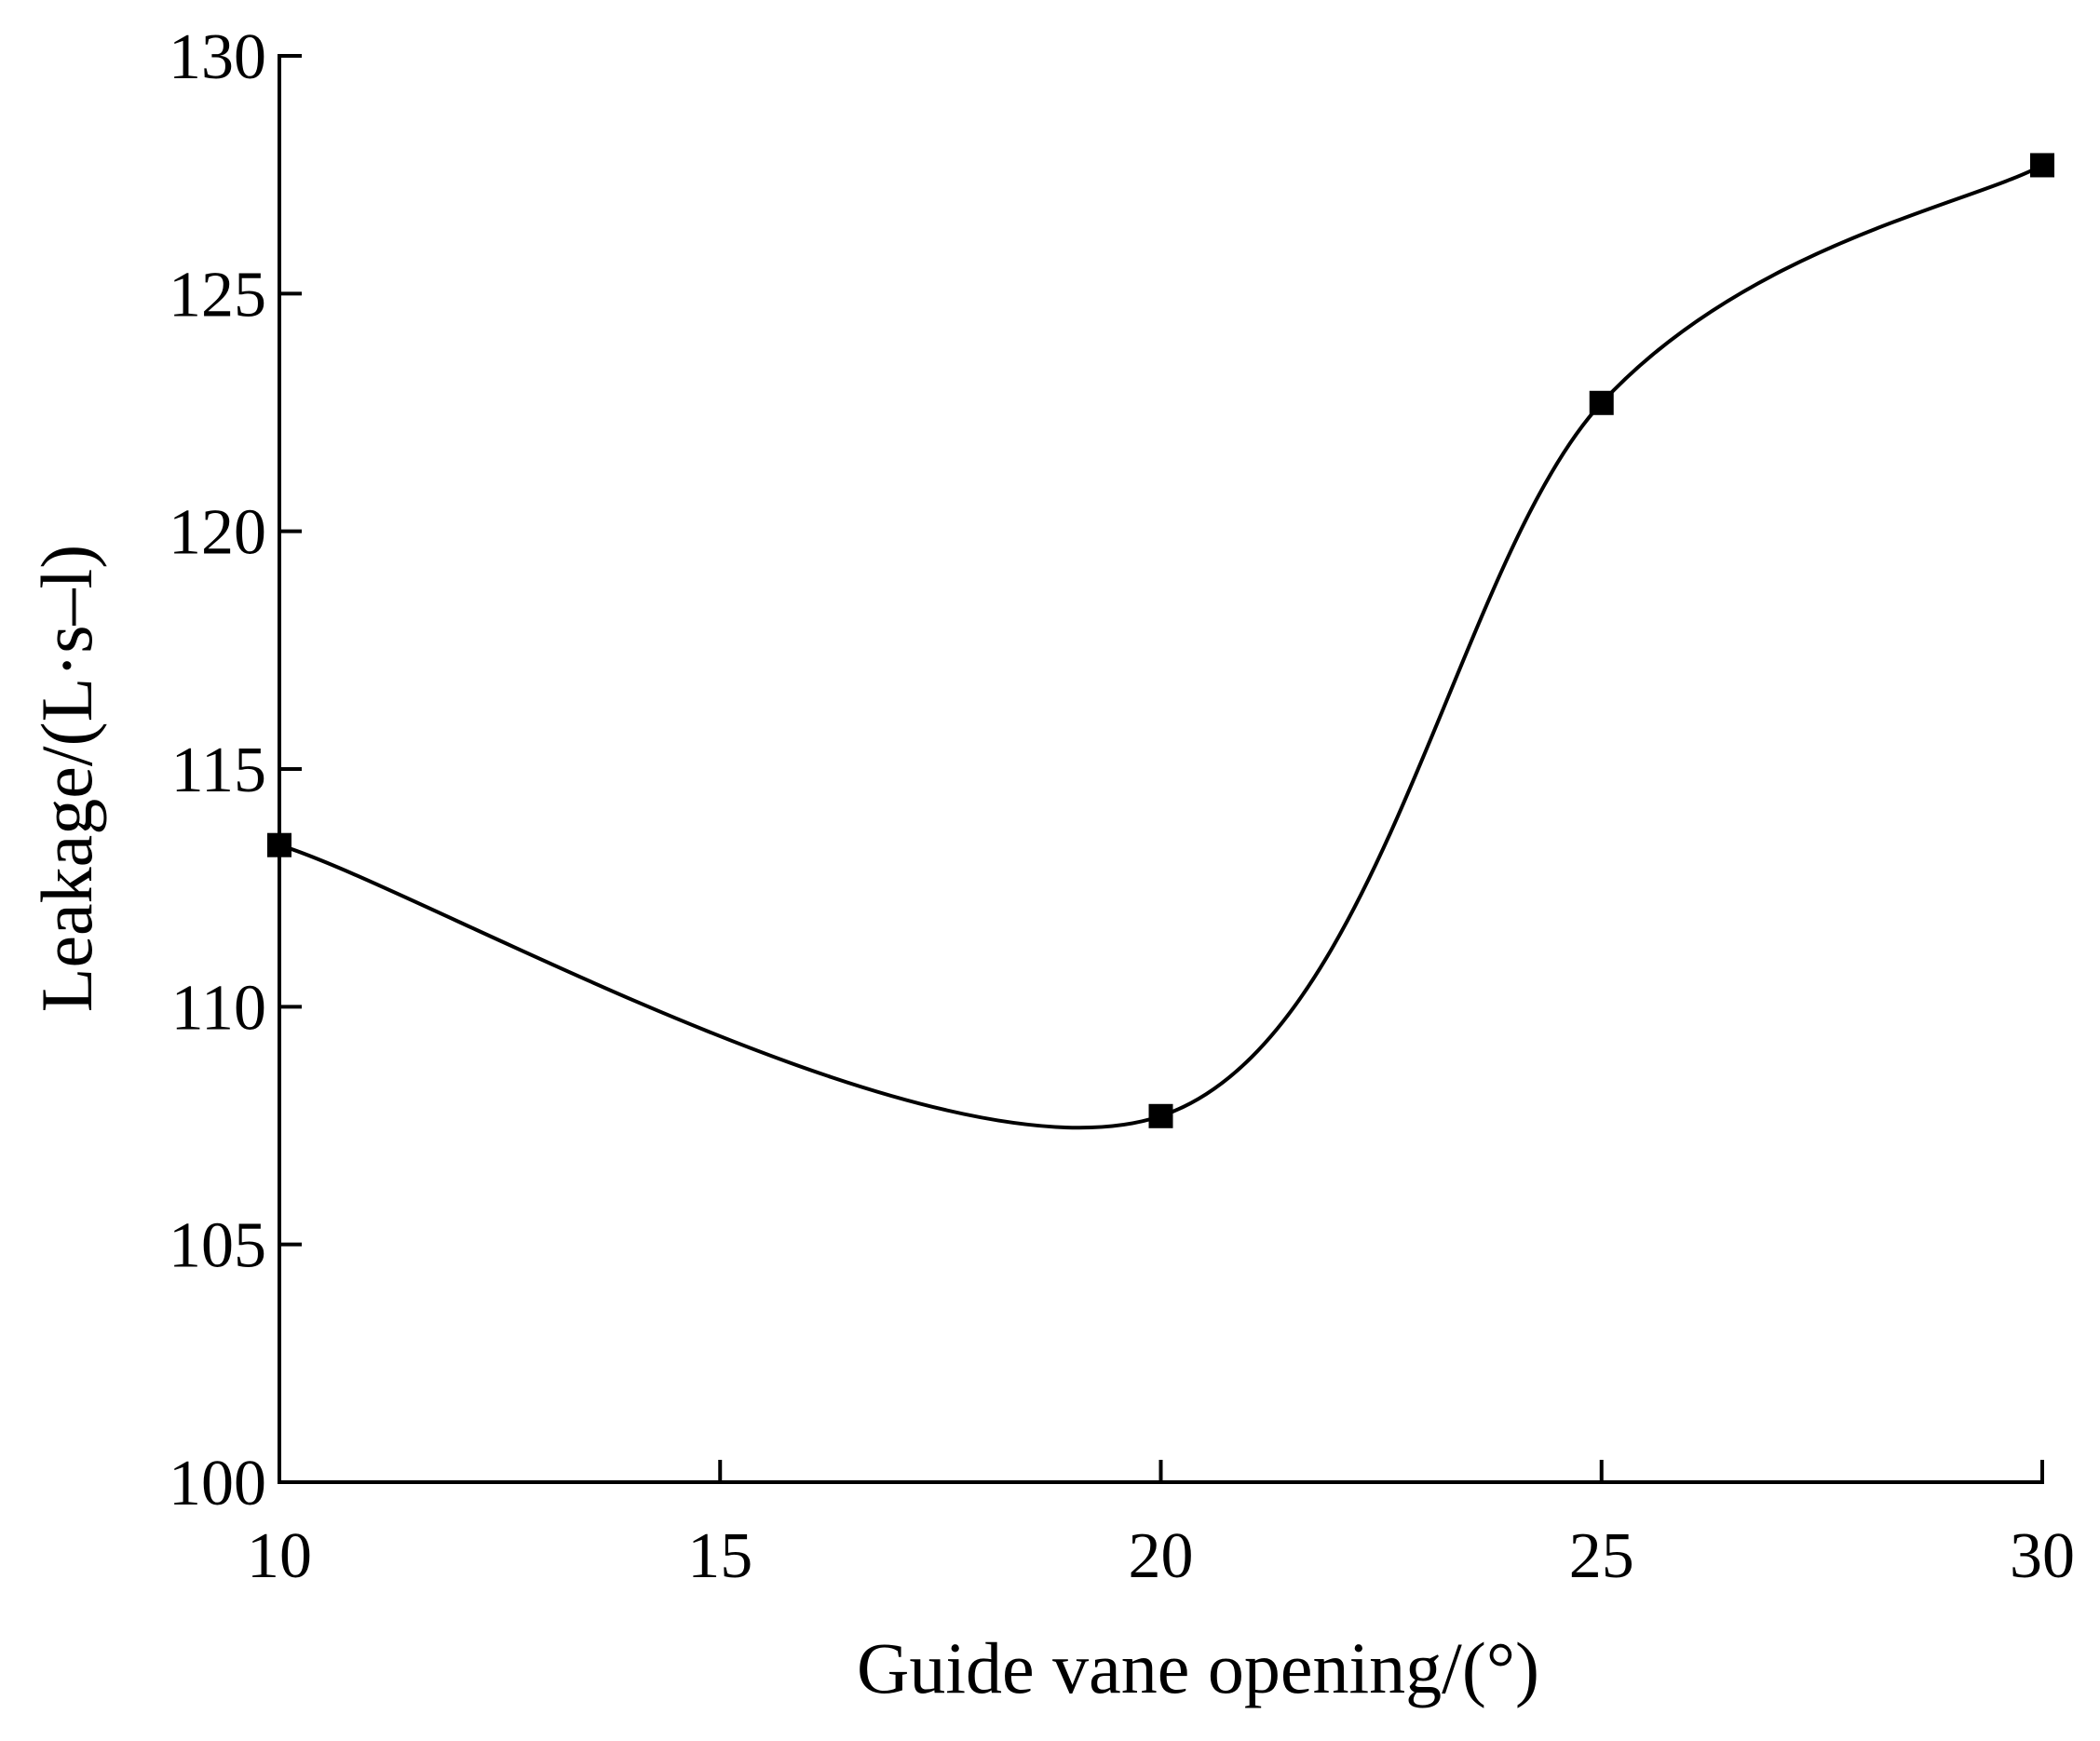 Image resolution: width=2100 pixels, height=1741 pixels. I want to click on y-axis-ticks: 100 105 110 115 120 125 130, so click(235, 770).